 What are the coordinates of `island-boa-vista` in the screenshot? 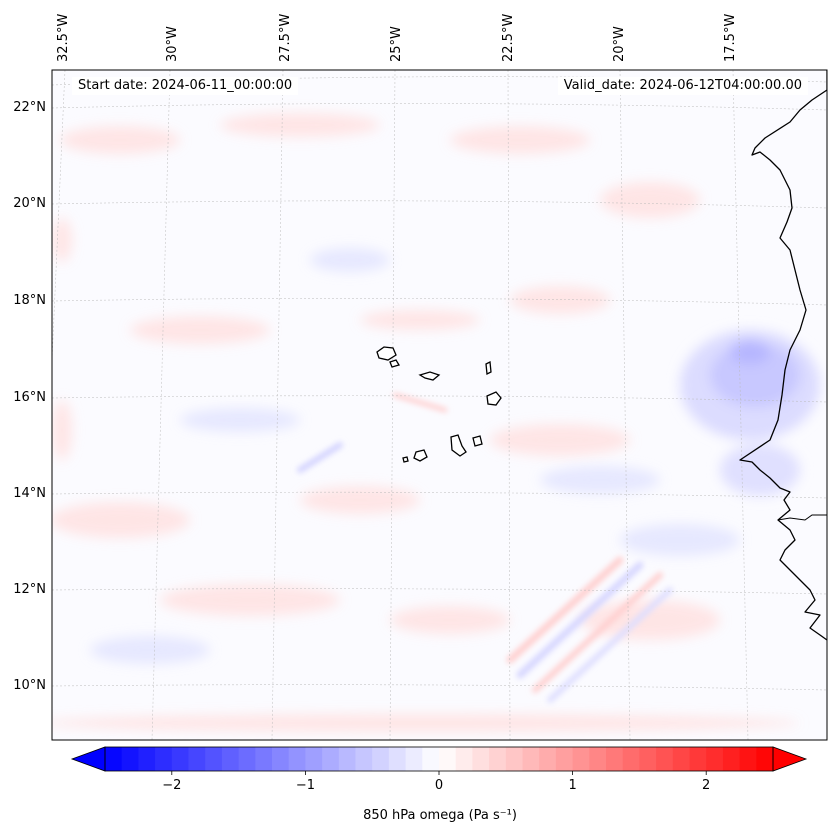 It's located at (494, 398).